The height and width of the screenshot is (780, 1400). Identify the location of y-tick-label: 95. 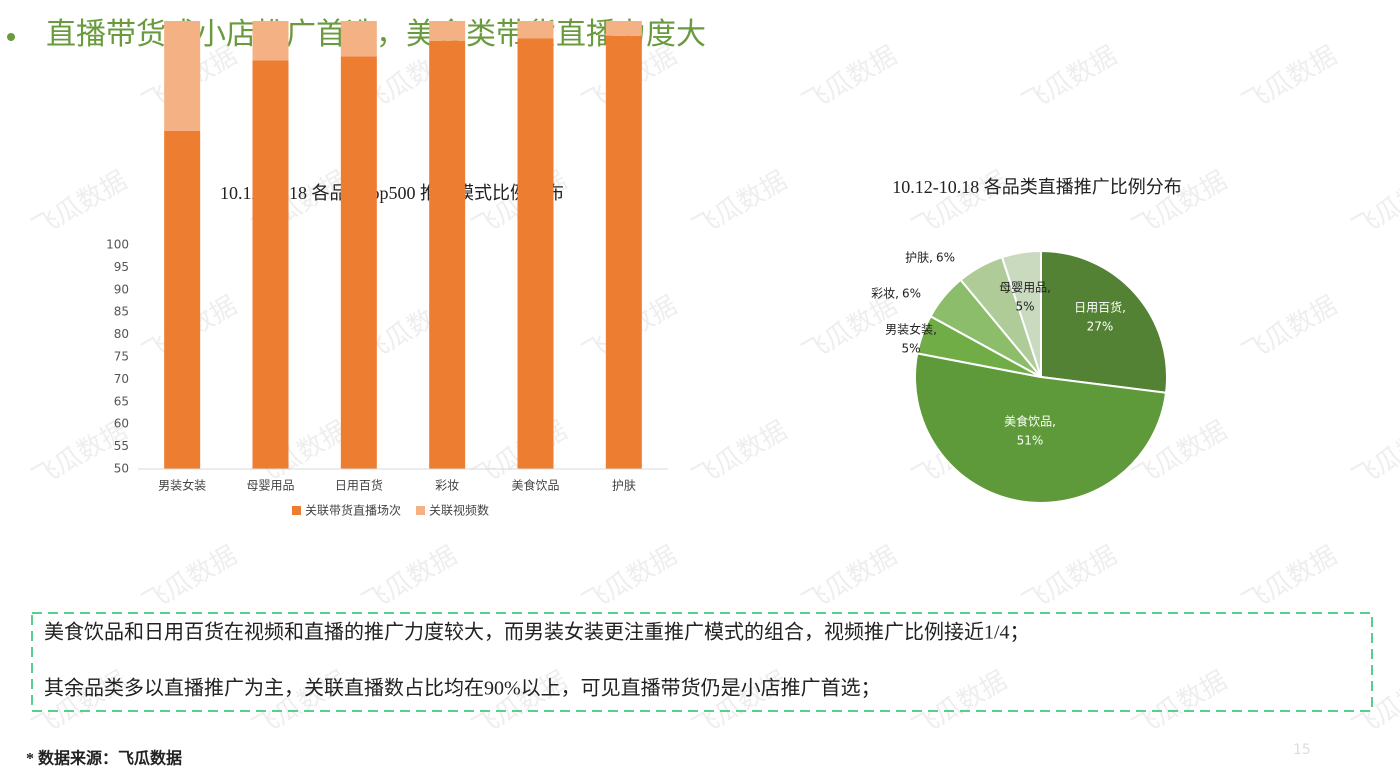
(121, 267).